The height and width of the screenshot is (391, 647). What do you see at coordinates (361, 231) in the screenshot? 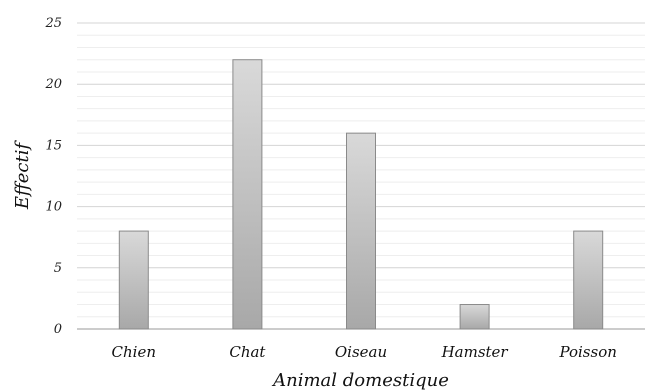
I see `bar-oiseau` at bounding box center [361, 231].